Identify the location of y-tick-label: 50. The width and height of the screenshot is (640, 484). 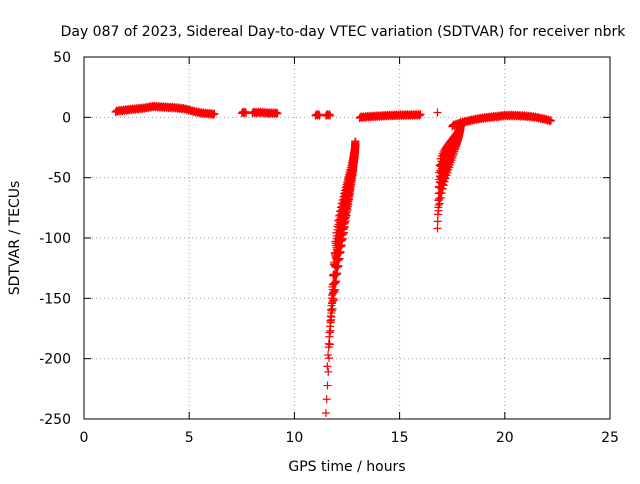
(62, 58).